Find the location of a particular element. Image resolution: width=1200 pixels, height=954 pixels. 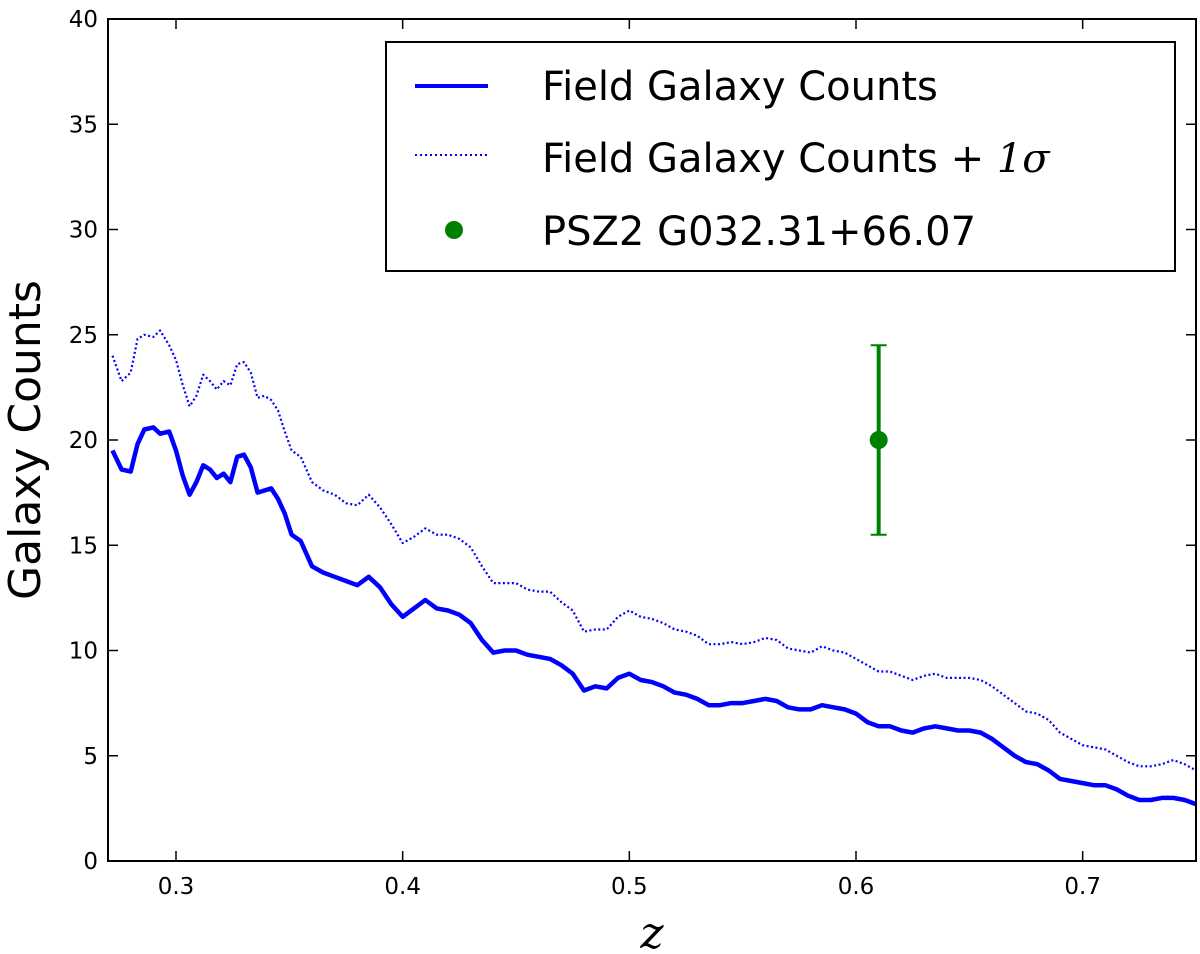

y-tick-label: 30 is located at coordinates (83, 231).